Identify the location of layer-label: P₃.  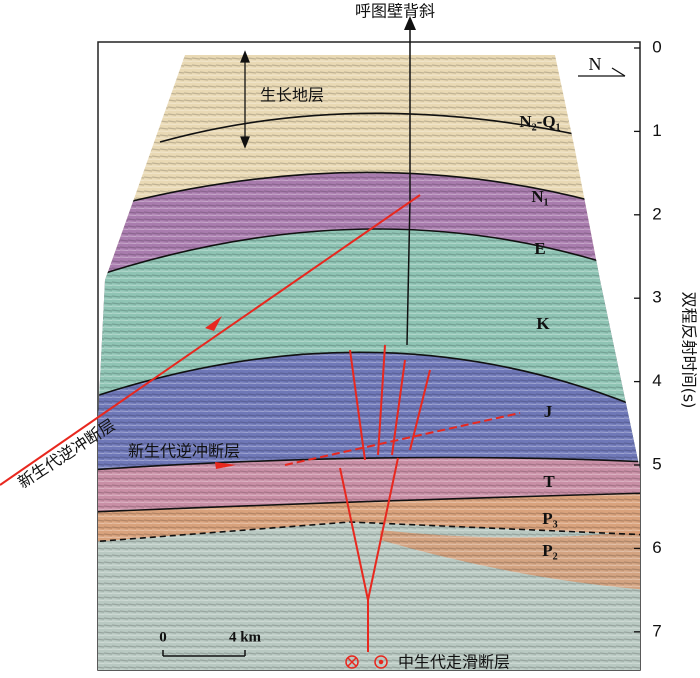
(549, 518).